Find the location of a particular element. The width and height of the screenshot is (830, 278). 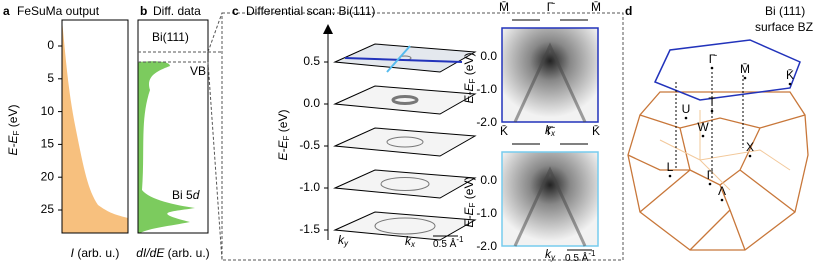

label-sub: y is located at coordinates (346, 243).